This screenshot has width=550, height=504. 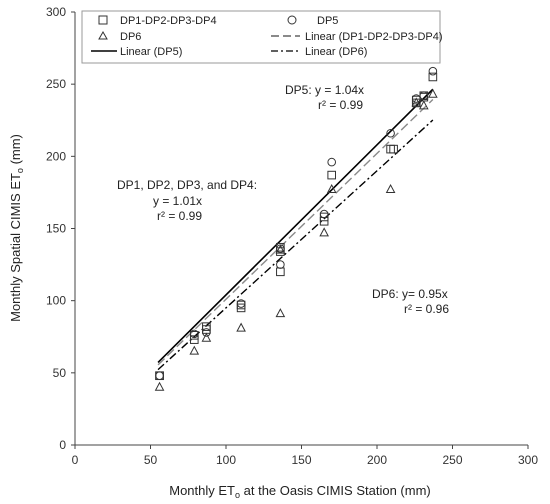 What do you see at coordinates (377, 460) in the screenshot?
I see `x-tick-label: 200` at bounding box center [377, 460].